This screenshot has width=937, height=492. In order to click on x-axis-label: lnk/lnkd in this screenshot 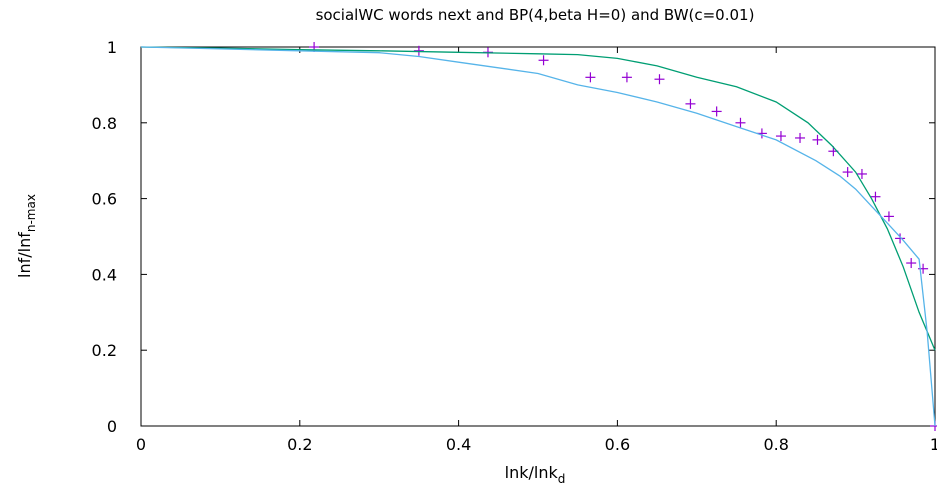, I will do `click(535, 474)`.